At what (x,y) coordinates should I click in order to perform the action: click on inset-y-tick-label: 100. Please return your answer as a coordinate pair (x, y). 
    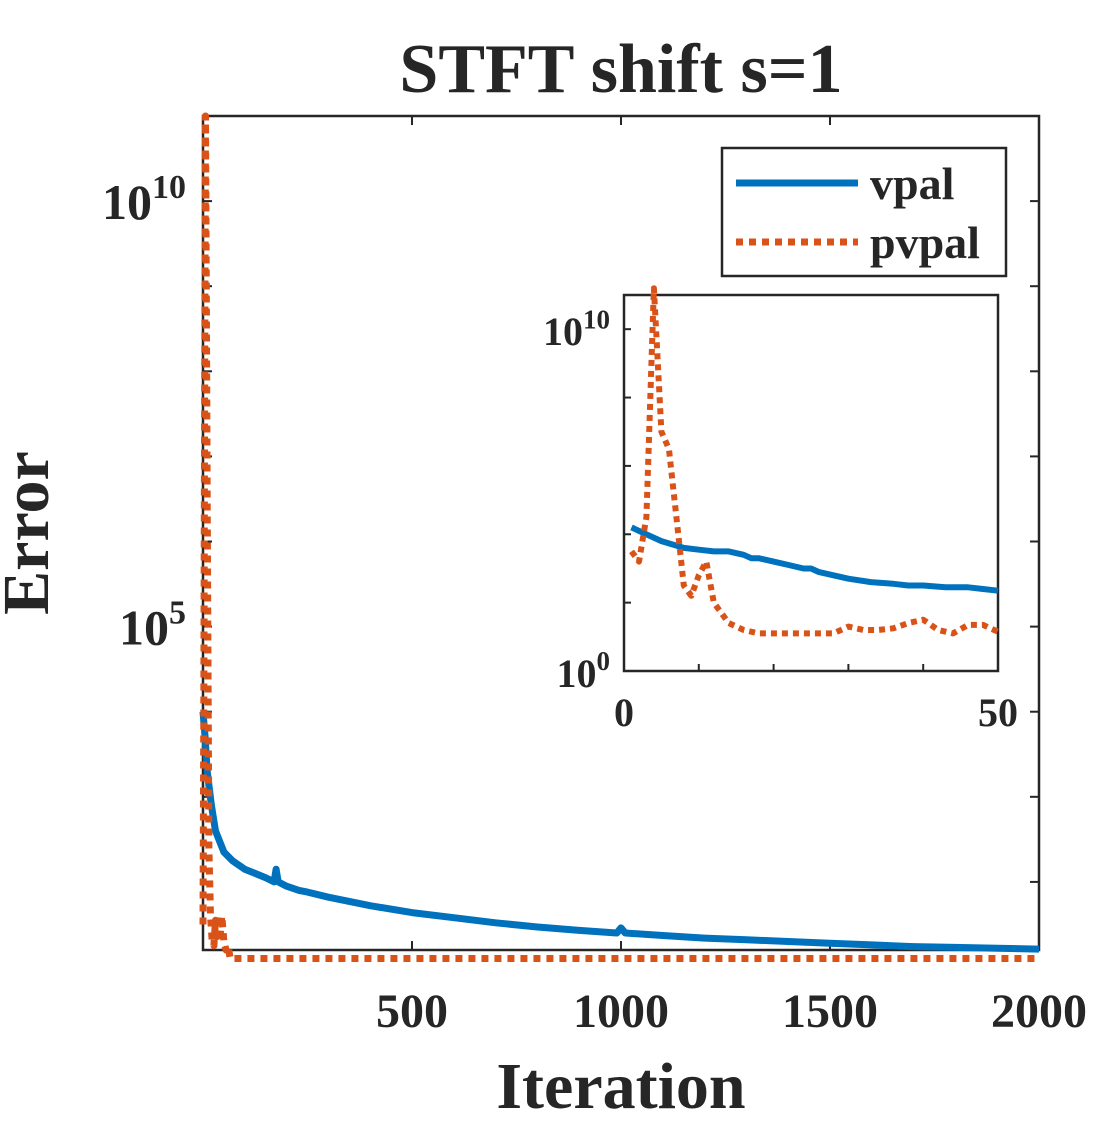
    Looking at the image, I should click on (584, 671).